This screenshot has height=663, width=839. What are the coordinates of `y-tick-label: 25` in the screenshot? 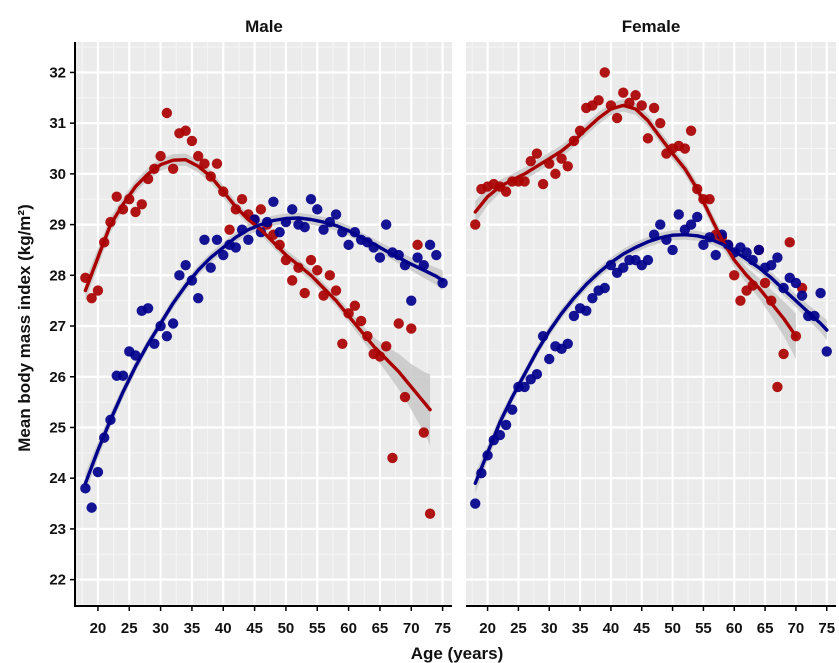 It's located at (57, 427).